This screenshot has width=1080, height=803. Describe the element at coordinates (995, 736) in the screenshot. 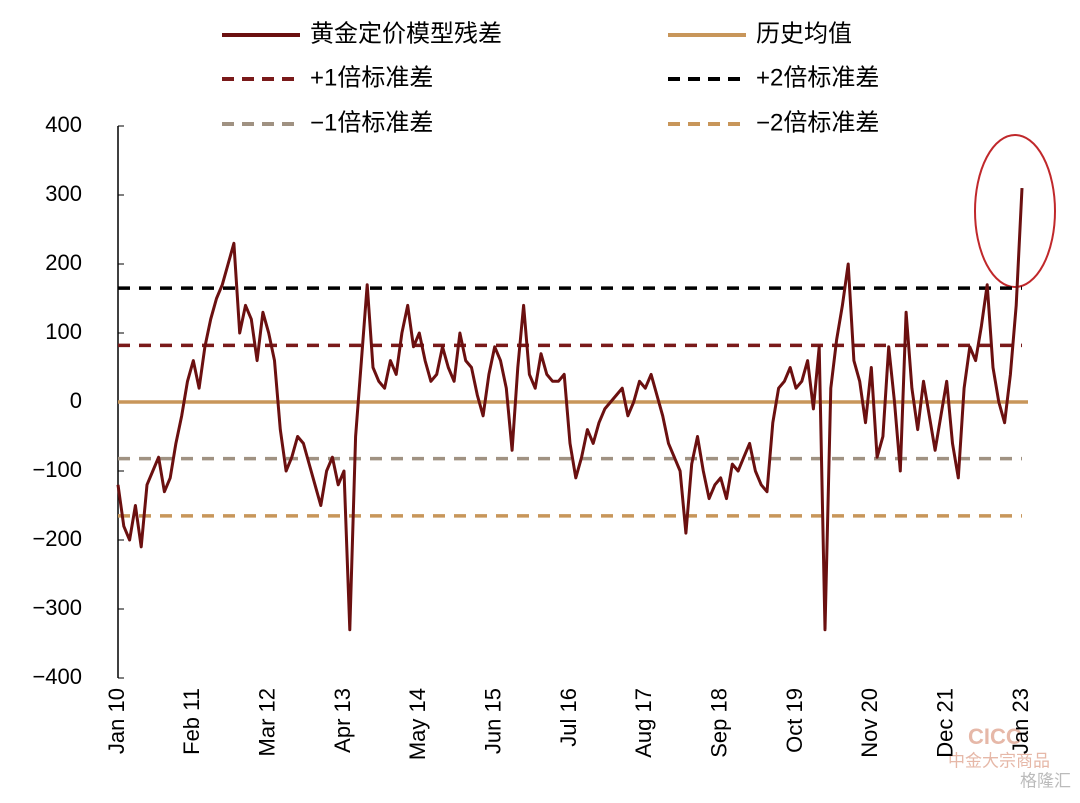

I see `watermark: CICC` at that location.